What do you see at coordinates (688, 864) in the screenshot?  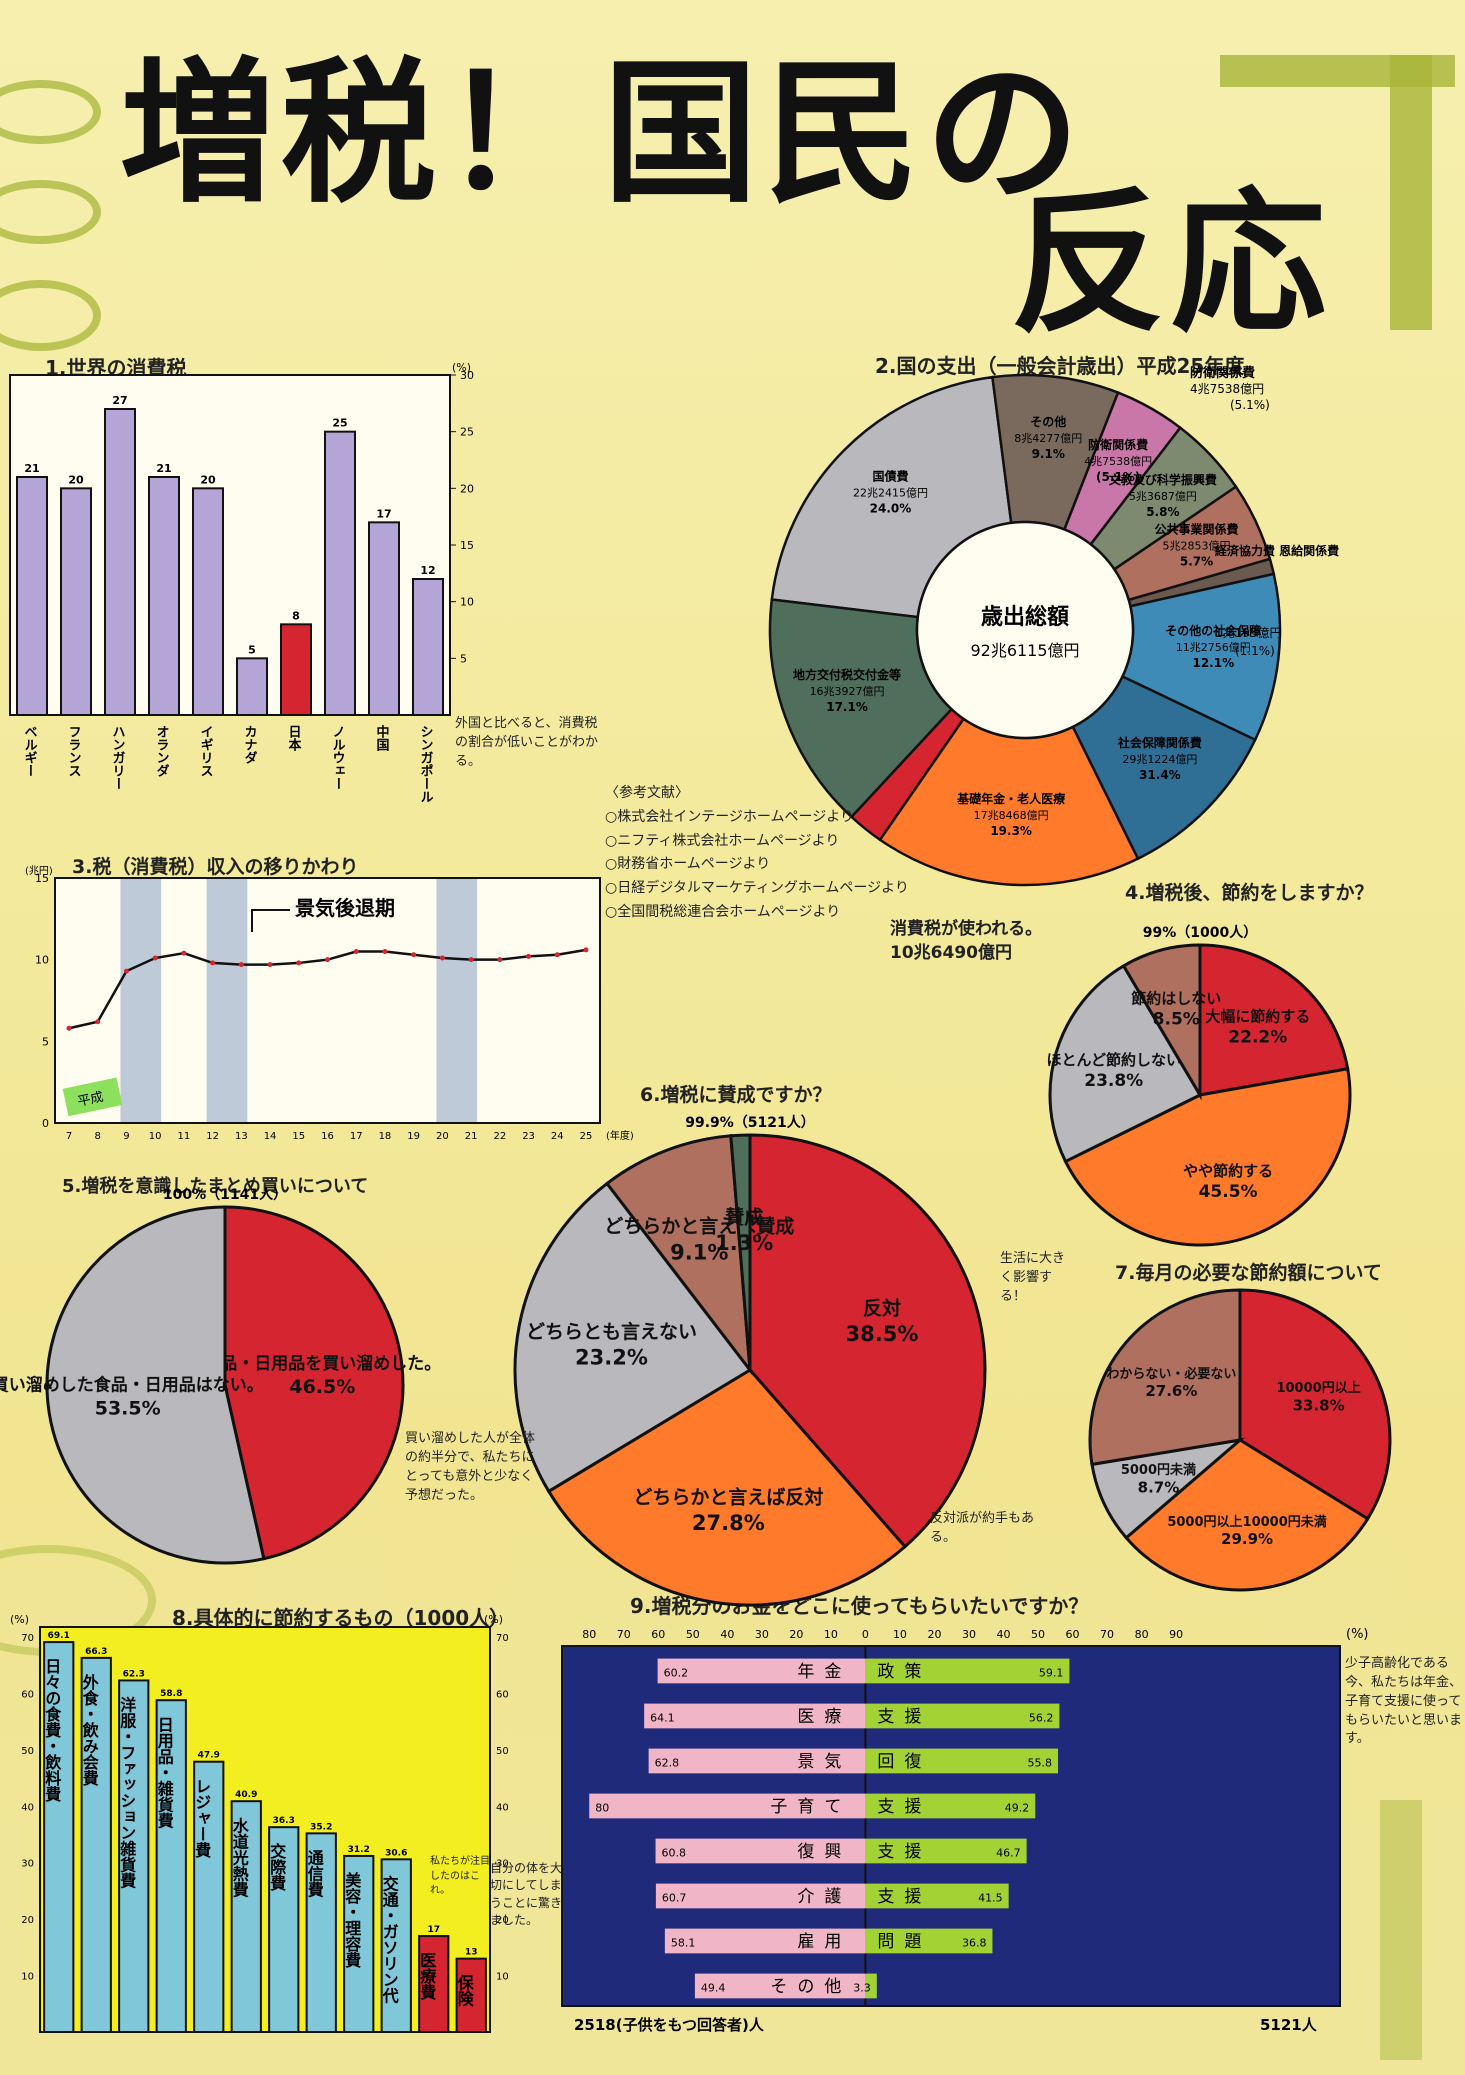 I see `reference-item: ○財務省ホームページより` at bounding box center [688, 864].